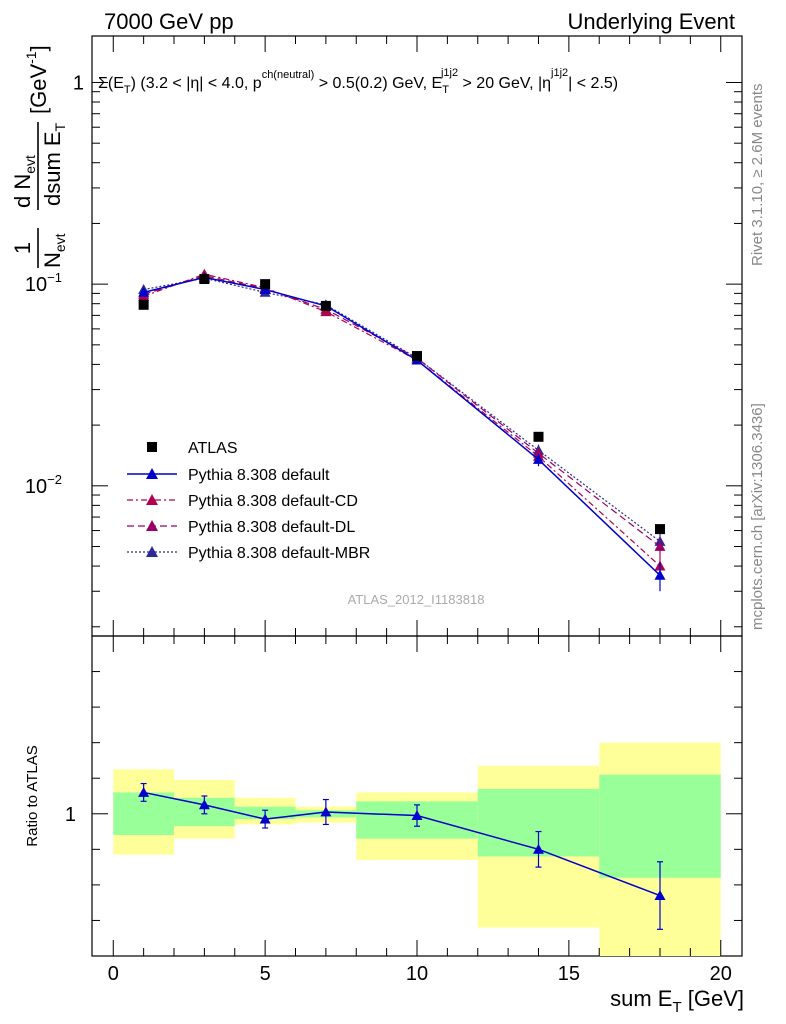  Describe the element at coordinates (152, 551) in the screenshot. I see `legend-marker-mbr` at that location.